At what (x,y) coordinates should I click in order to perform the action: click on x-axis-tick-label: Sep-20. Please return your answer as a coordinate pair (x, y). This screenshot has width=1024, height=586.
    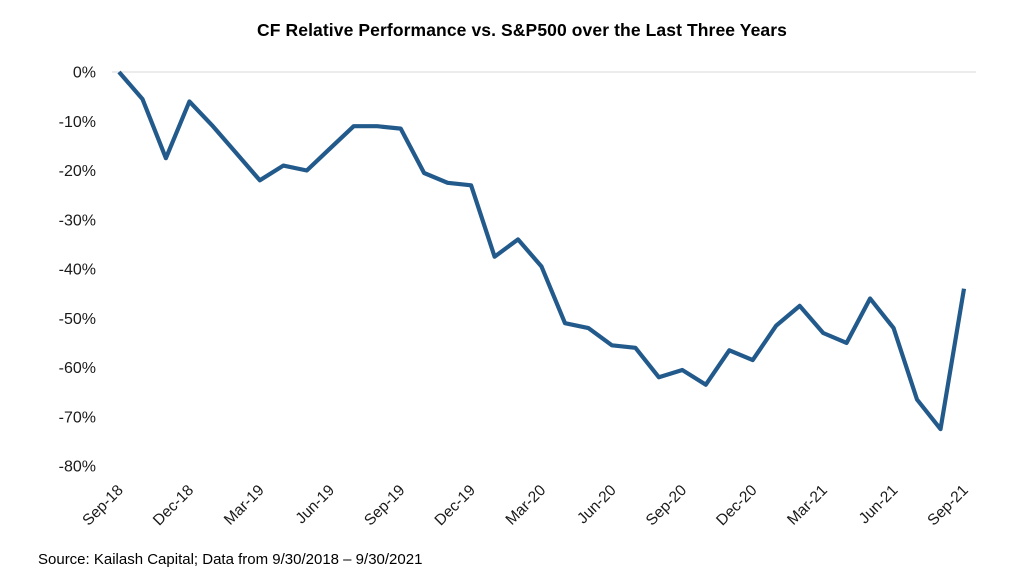
    Looking at the image, I should click on (667, 506).